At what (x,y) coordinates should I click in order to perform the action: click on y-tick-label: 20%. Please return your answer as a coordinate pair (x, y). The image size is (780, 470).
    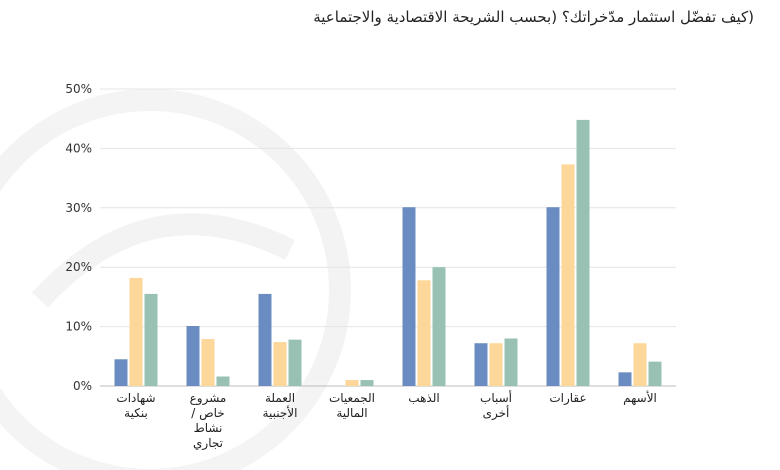
    Looking at the image, I should click on (78, 267).